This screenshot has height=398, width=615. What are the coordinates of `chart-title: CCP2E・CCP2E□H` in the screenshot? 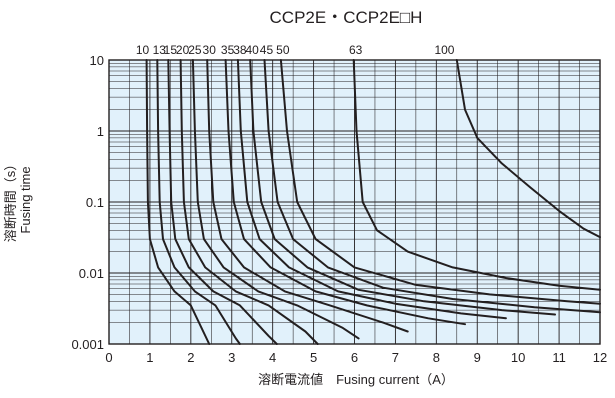 It's located at (346, 17).